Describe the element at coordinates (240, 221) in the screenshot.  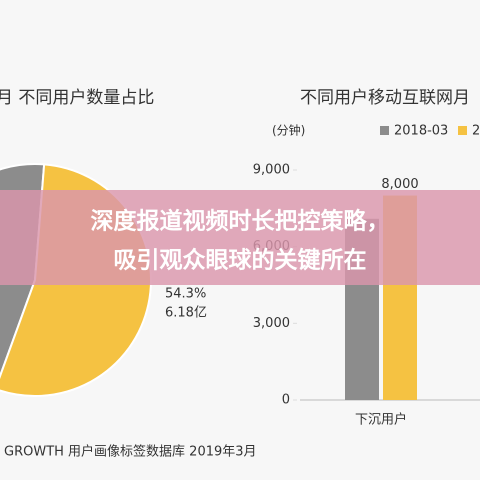
I see `banner-line: 深度报道视频时长把控策略，` at that location.